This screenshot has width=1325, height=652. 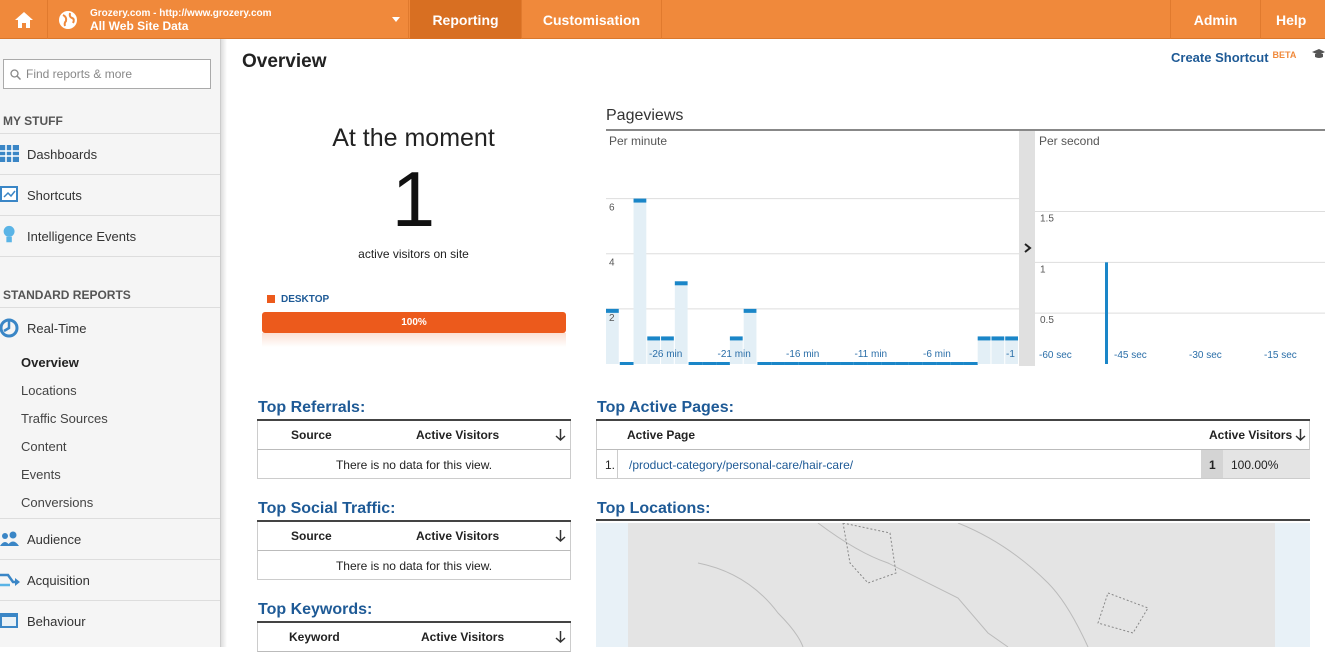 I want to click on x-tick-label: -15 sec, so click(x=1280, y=355).